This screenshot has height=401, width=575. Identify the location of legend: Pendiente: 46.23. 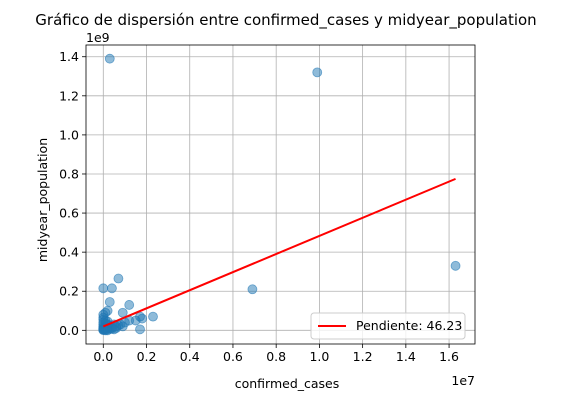
(388, 326).